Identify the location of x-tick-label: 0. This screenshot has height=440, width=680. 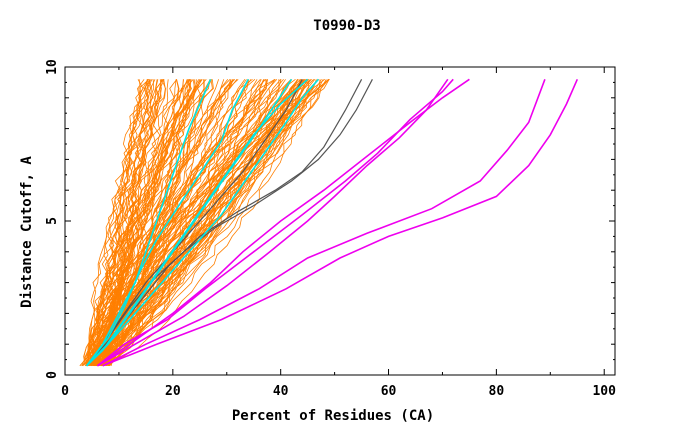
(65, 391).